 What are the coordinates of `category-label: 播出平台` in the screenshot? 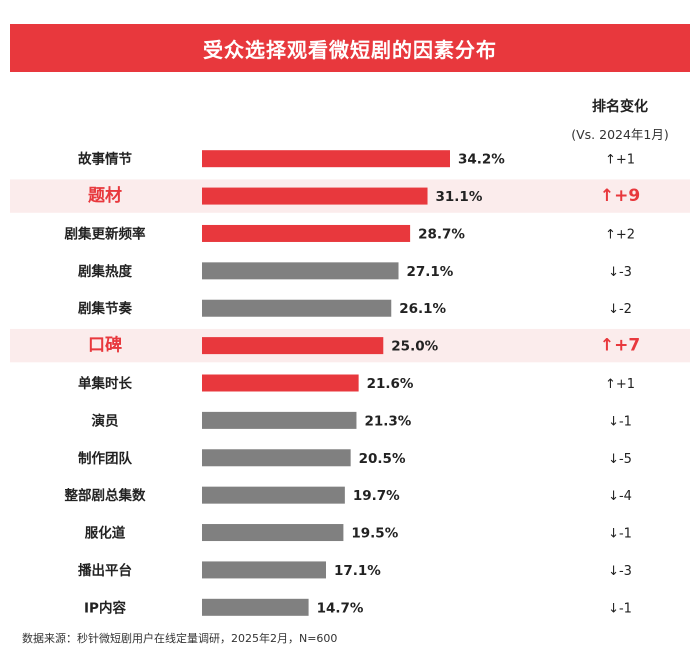 It's located at (105, 570).